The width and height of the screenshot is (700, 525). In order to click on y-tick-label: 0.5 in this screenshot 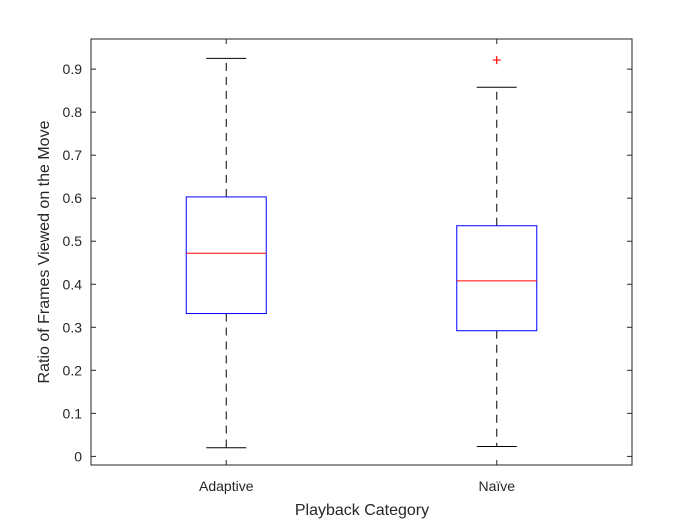, I will do `click(73, 241)`.